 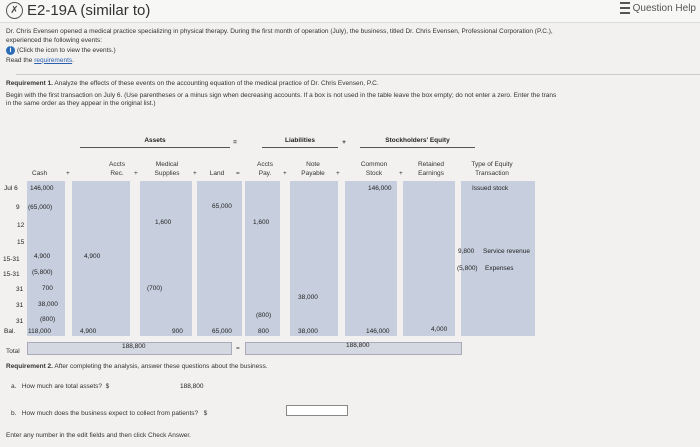 What do you see at coordinates (40, 331) in the screenshot?
I see `cash-balance: 118,000` at bounding box center [40, 331].